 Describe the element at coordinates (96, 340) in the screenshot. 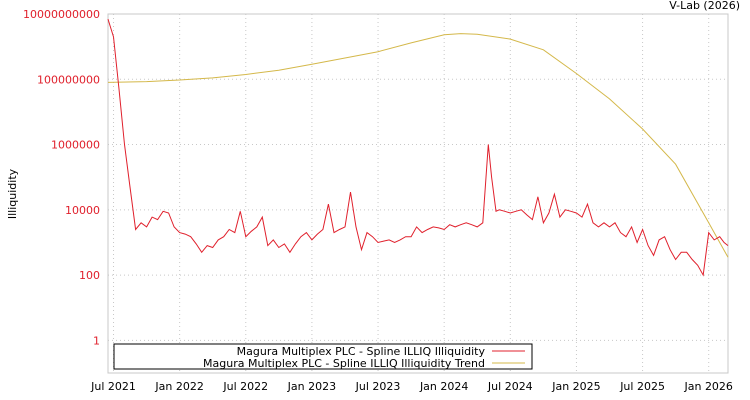

I see `y-tick-label: 1` at that location.